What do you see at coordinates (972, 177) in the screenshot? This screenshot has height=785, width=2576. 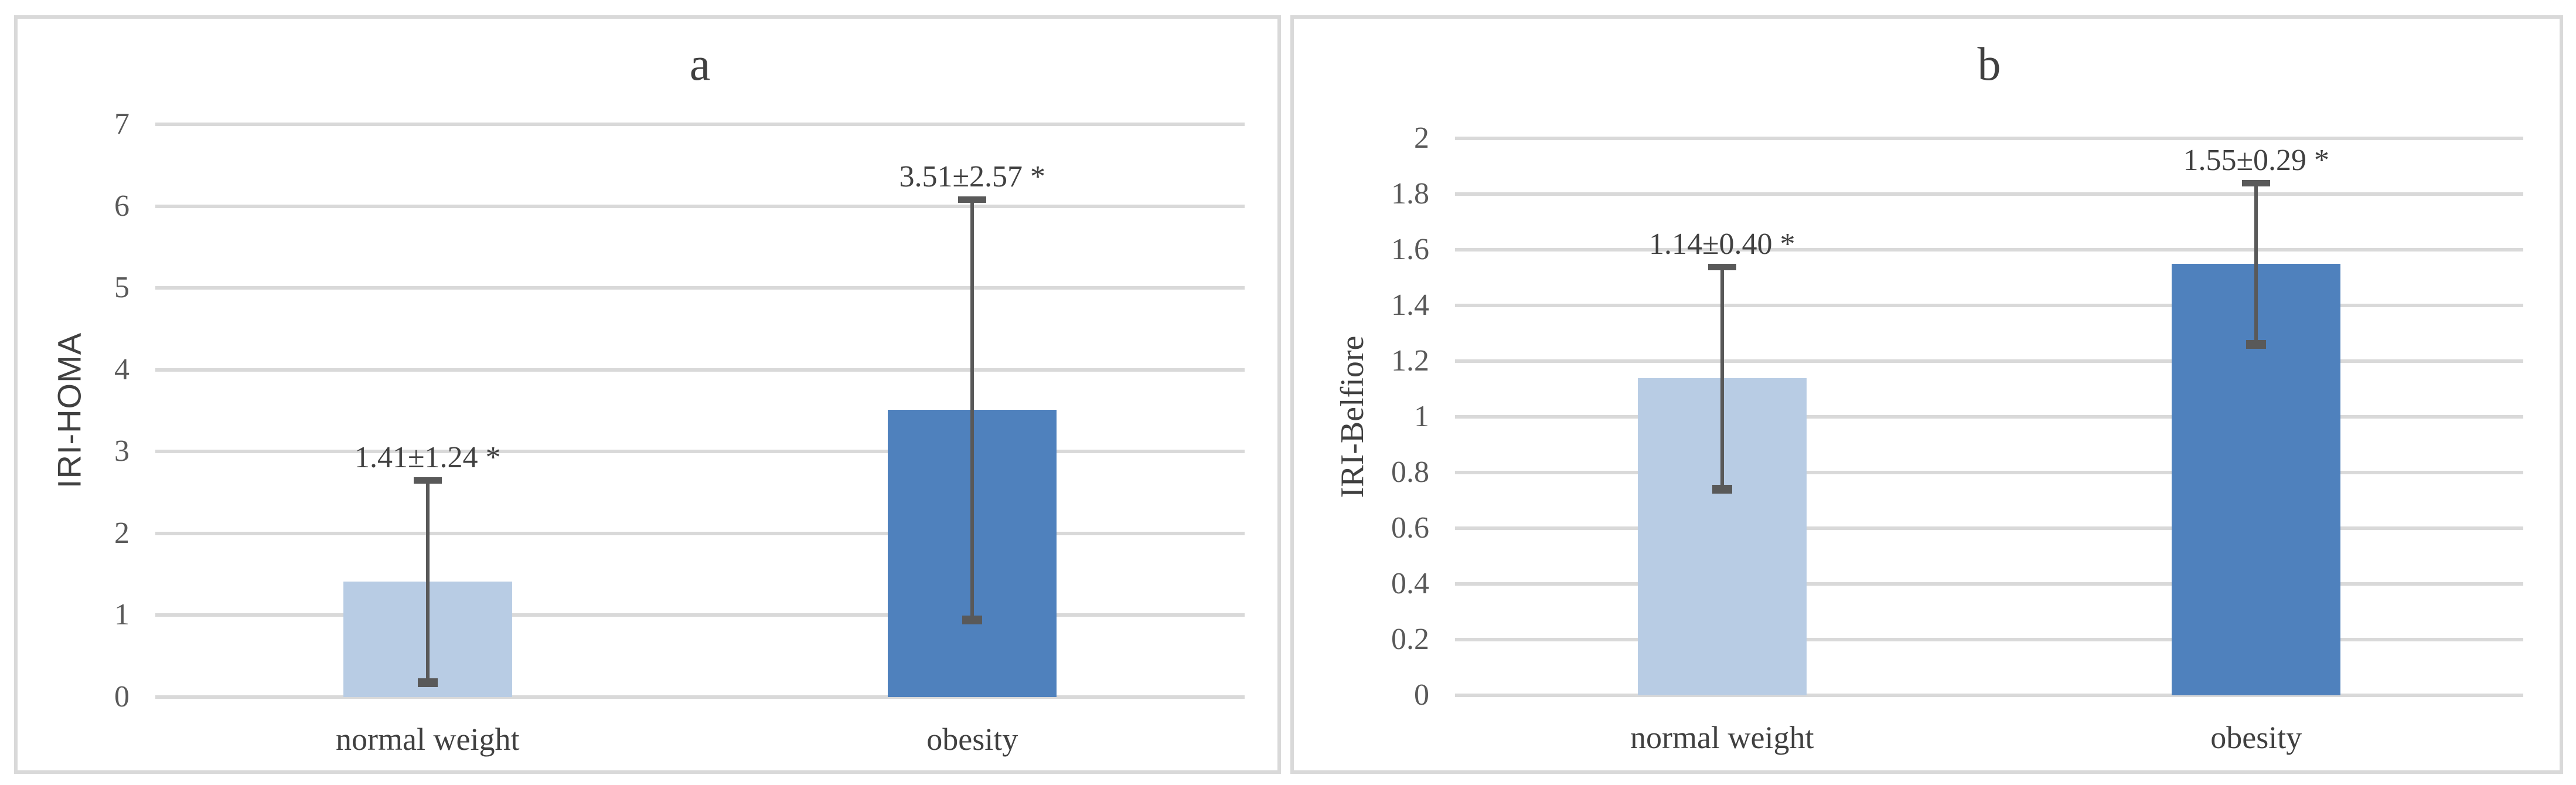 I see `data-label: 3.51±2.57 *` at bounding box center [972, 177].